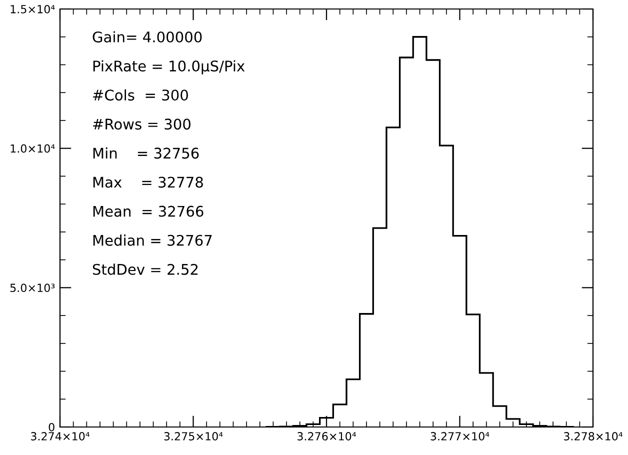 The height and width of the screenshot is (455, 628). What do you see at coordinates (60, 436) in the screenshot?
I see `x-tick-label: 3.274×10⁴` at bounding box center [60, 436].